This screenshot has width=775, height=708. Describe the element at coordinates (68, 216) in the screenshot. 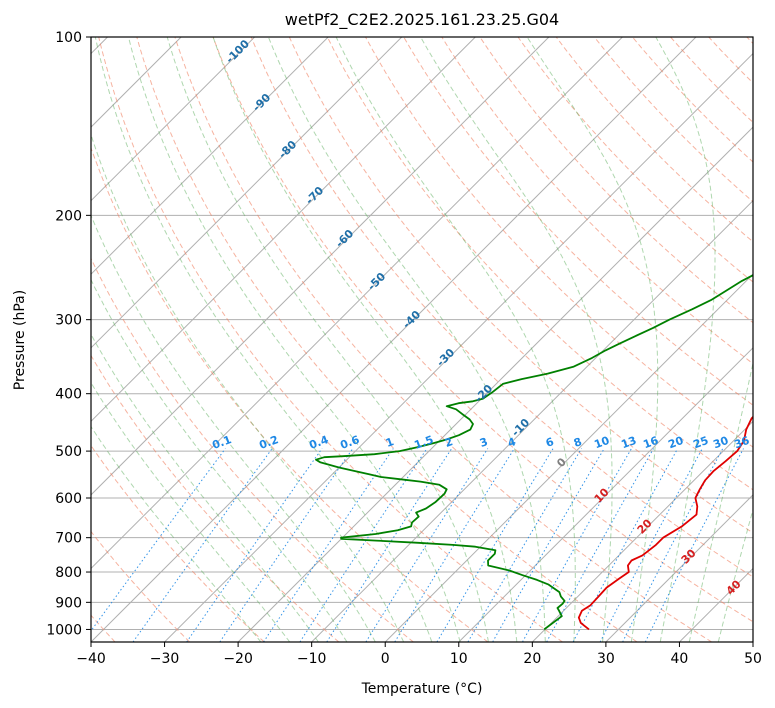

I see `y-tick-label: 200` at that location.